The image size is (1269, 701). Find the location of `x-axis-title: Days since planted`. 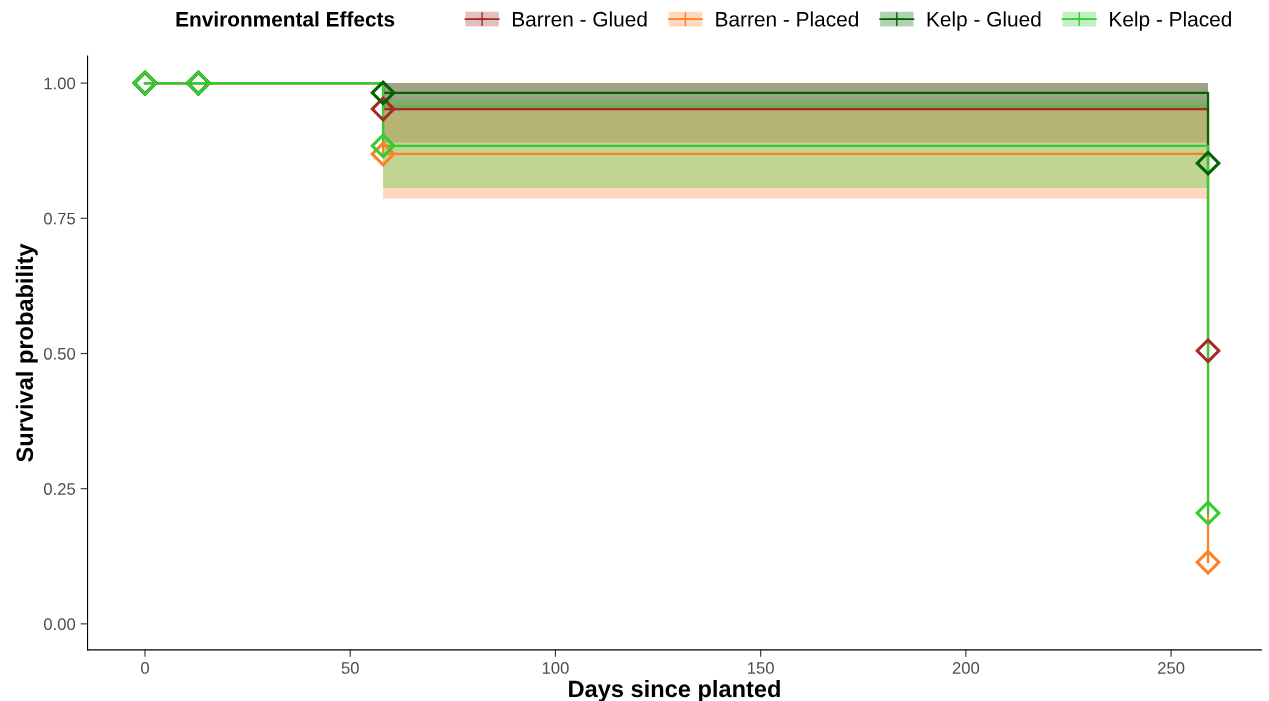

x-axis-title: Days since planted is located at coordinates (674, 690).